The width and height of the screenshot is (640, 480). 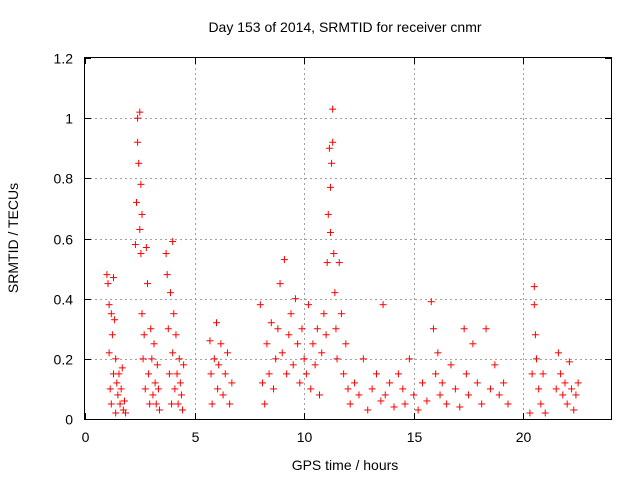 What do you see at coordinates (345, 465) in the screenshot?
I see `x-axis-label: GPS time / hours` at bounding box center [345, 465].